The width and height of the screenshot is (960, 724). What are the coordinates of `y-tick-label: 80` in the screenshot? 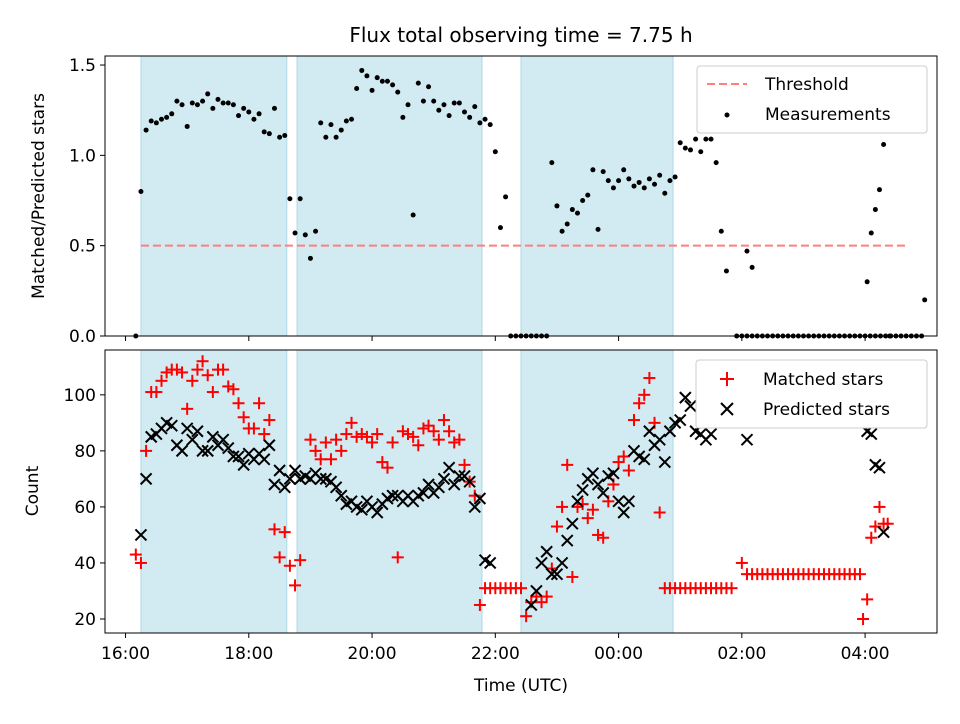 It's located at (85, 452).